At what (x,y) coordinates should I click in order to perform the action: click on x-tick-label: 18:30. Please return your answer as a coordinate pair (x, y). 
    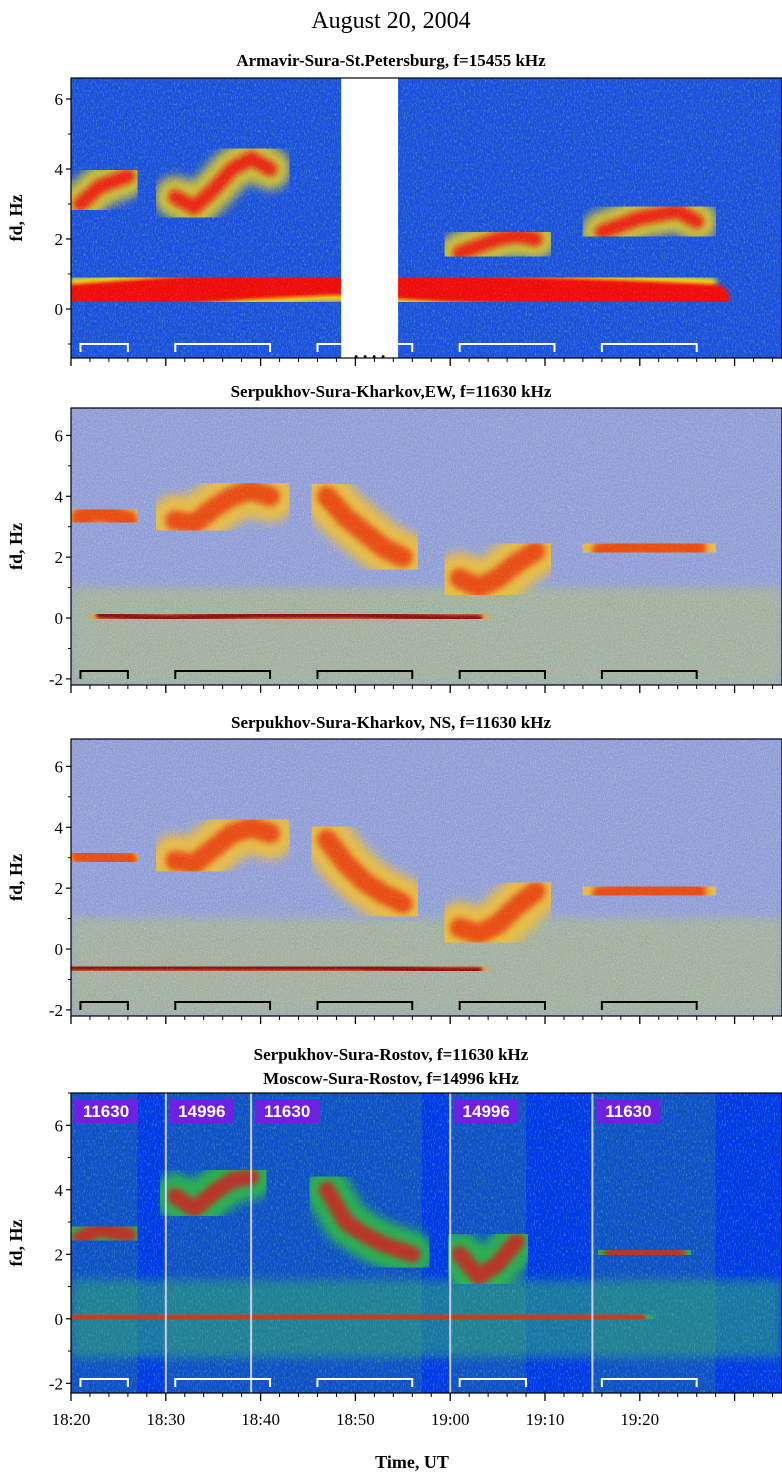
    Looking at the image, I should click on (165, 1419).